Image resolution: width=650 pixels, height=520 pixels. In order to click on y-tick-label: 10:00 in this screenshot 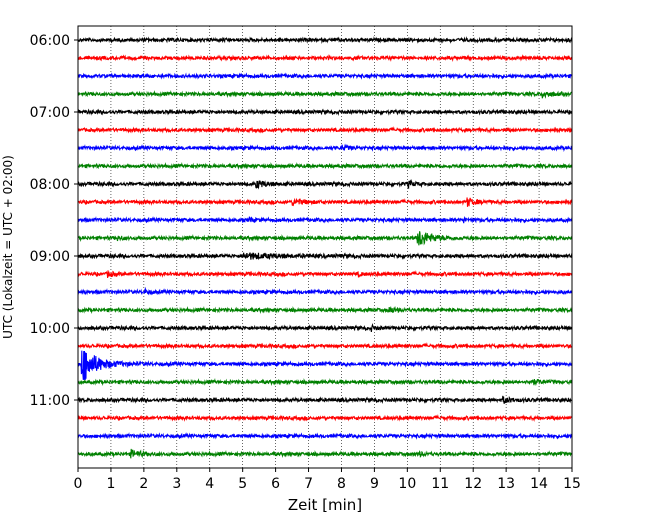, I will do `click(50, 329)`.